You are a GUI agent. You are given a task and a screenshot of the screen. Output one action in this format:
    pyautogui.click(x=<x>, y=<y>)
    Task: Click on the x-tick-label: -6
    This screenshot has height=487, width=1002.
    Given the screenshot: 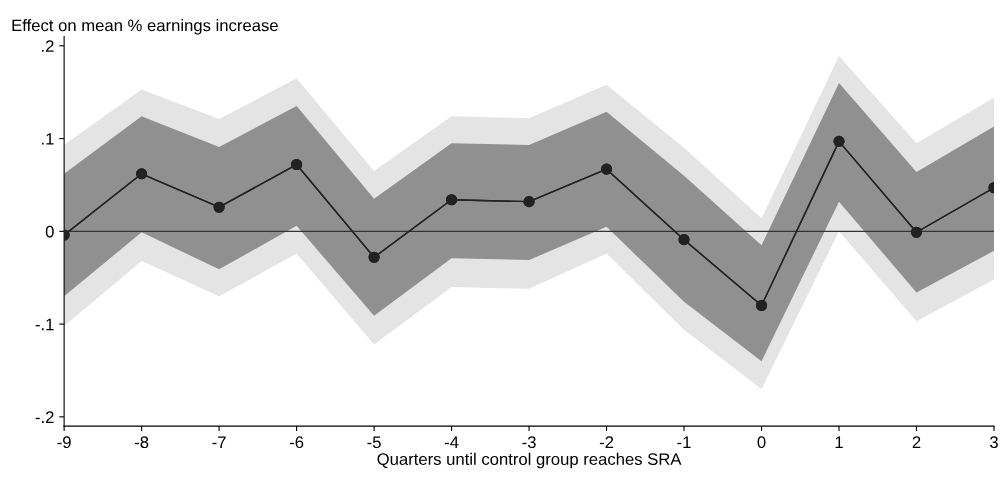 What is the action you would take?
    pyautogui.click(x=296, y=442)
    